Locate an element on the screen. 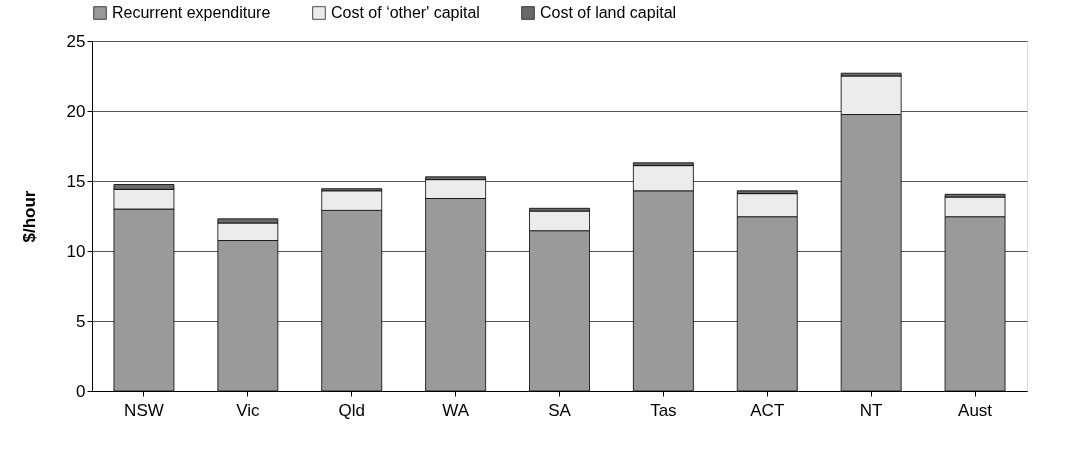 This screenshot has width=1081, height=470. x-tick-label: Aust is located at coordinates (975, 410).